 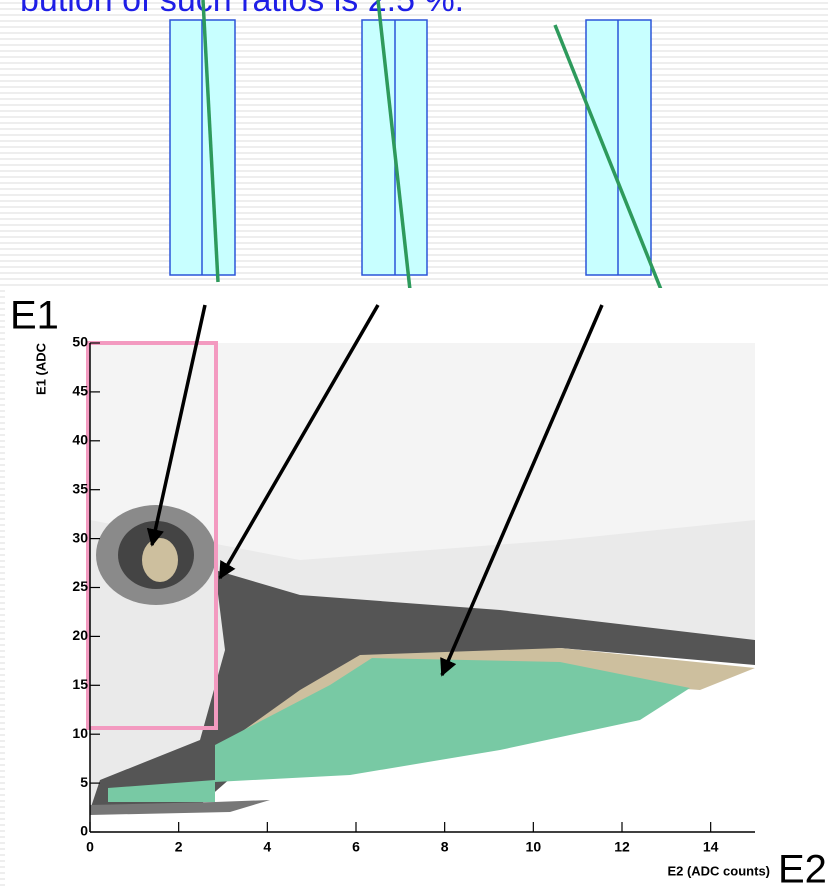 I want to click on y-tick-label: 40, so click(x=80, y=440).